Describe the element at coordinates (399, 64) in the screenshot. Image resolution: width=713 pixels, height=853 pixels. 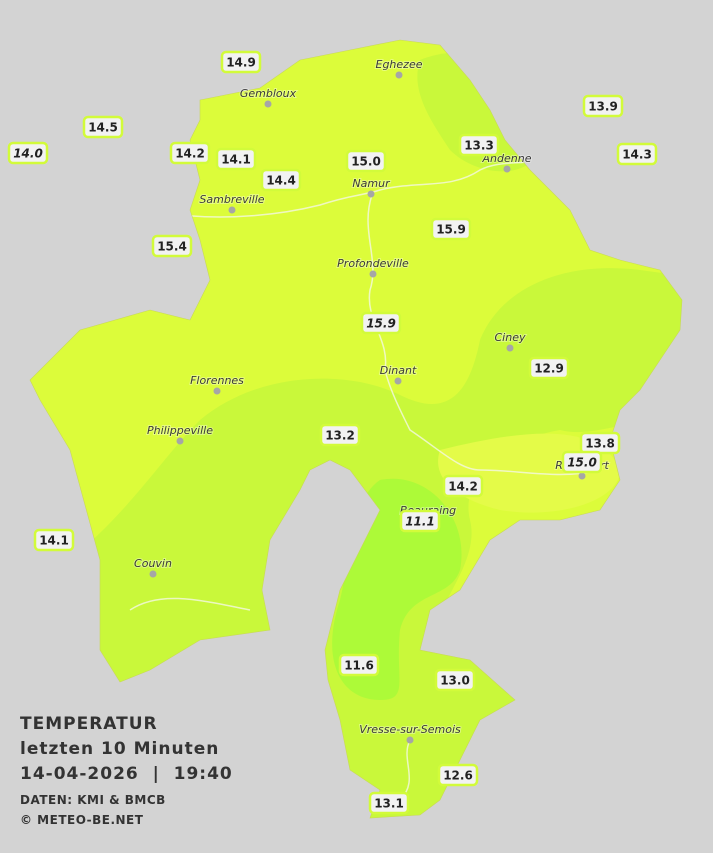
I see `city-label: Eghezee` at that location.